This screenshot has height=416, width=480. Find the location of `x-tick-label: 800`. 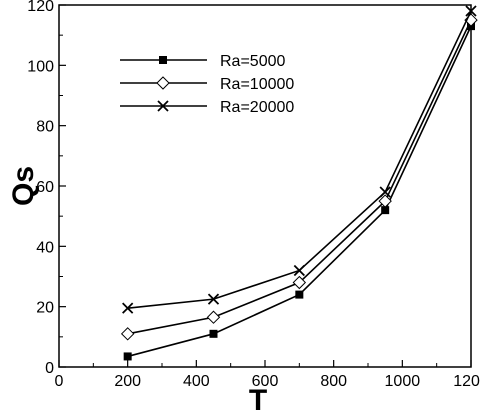

x-tick-label: 800 is located at coordinates (333, 381).